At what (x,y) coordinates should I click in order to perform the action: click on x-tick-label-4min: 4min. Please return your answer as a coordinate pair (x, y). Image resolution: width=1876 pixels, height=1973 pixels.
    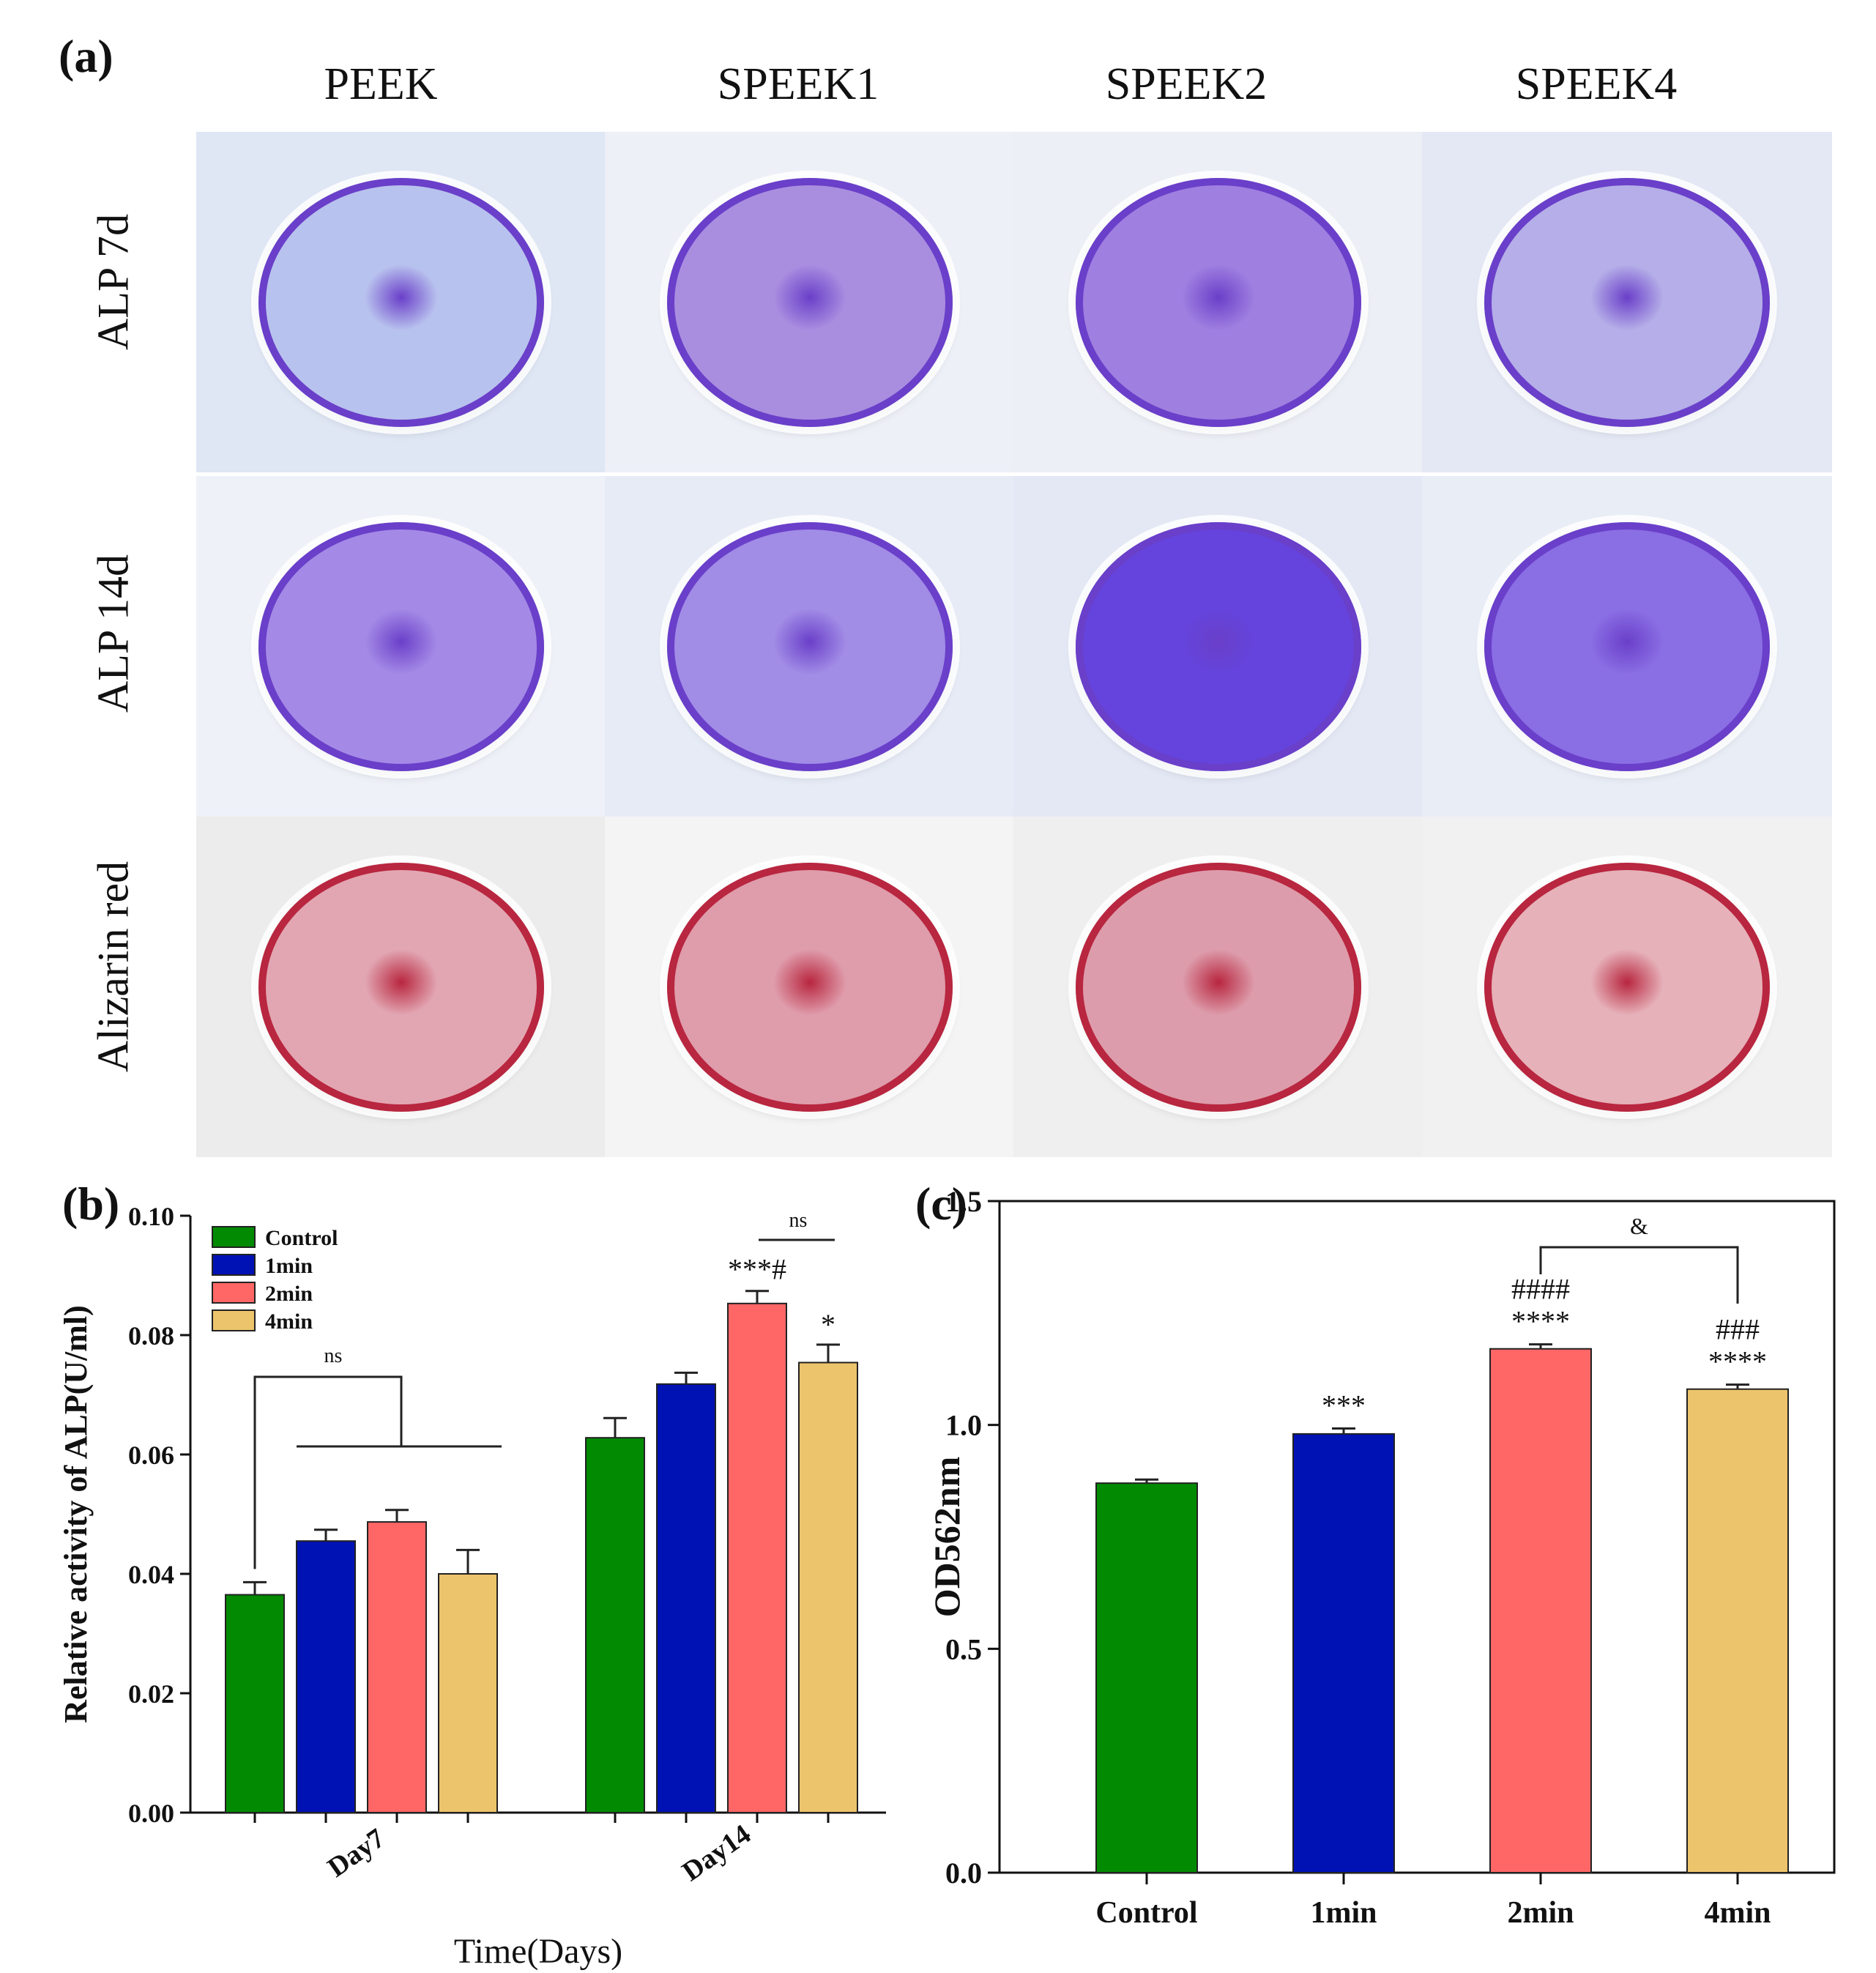
    Looking at the image, I should click on (1737, 1913).